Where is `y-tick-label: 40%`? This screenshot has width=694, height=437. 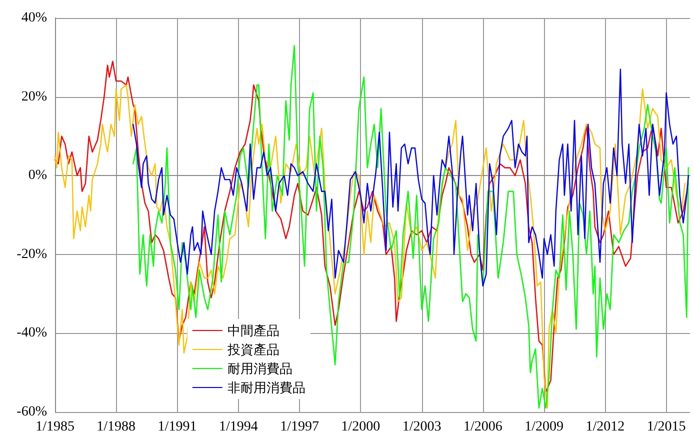 y-tick-label: 40% is located at coordinates (34, 18).